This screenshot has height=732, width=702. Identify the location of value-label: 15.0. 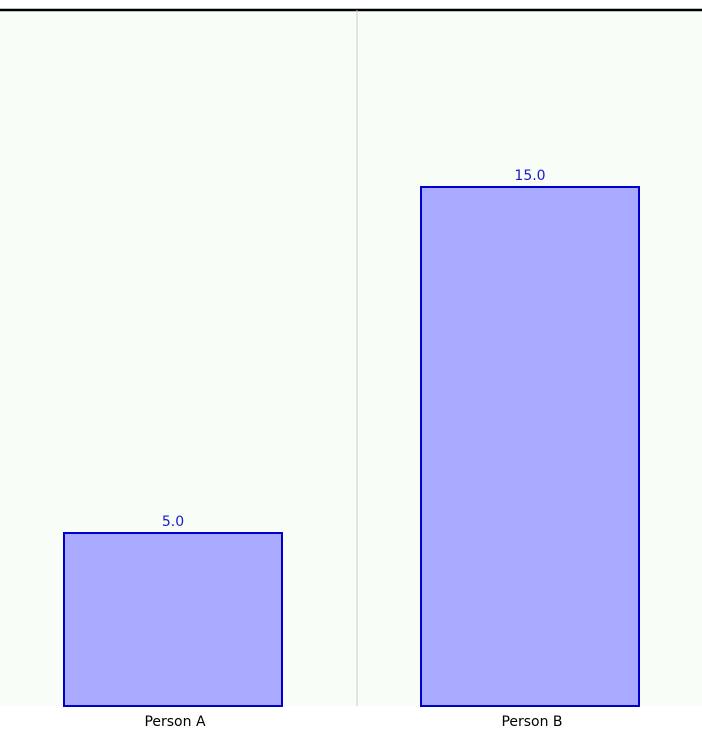
(529, 176).